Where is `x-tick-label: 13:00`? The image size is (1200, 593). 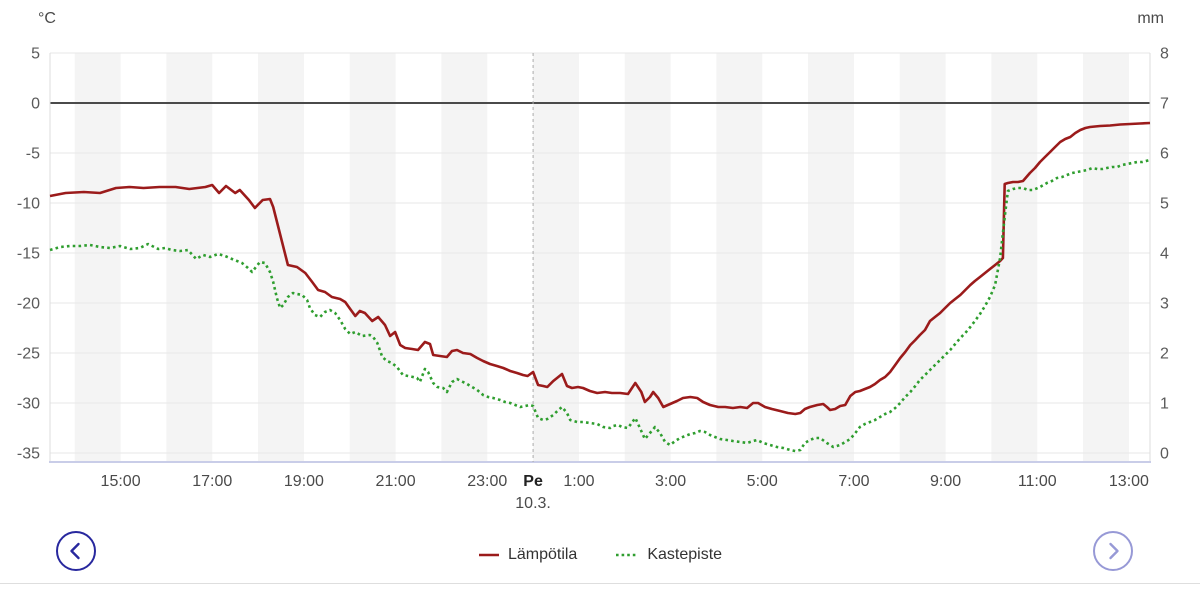 x-tick-label: 13:00 is located at coordinates (1129, 481).